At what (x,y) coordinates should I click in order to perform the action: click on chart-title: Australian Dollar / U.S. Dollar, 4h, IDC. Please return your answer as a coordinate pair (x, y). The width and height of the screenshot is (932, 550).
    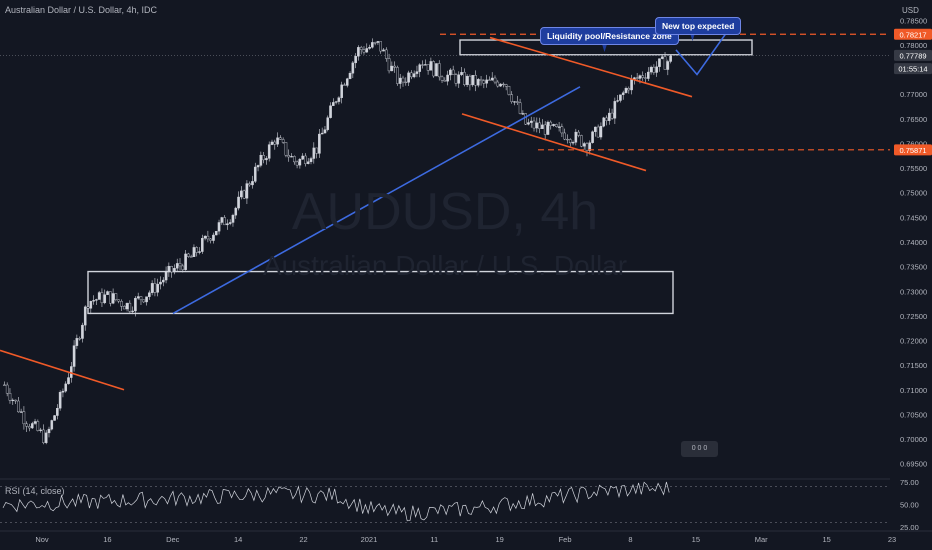
    Looking at the image, I should click on (81, 10).